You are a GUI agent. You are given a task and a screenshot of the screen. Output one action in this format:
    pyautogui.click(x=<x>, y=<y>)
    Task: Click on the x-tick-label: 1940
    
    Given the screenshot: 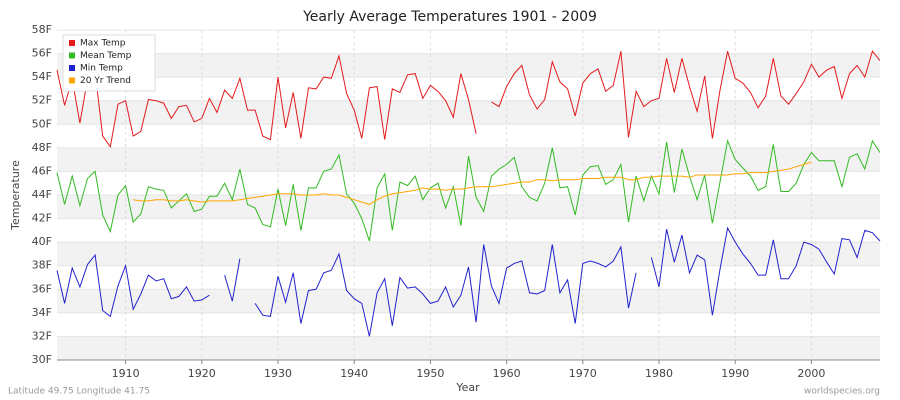 What is the action you would take?
    pyautogui.click(x=354, y=373)
    